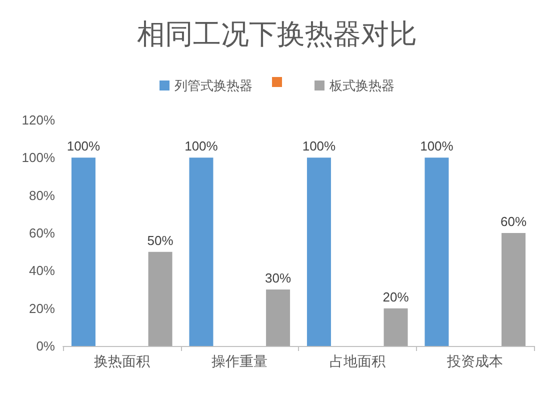  What do you see at coordinates (42, 233) in the screenshot?
I see `y-tick-label: 60%` at bounding box center [42, 233].